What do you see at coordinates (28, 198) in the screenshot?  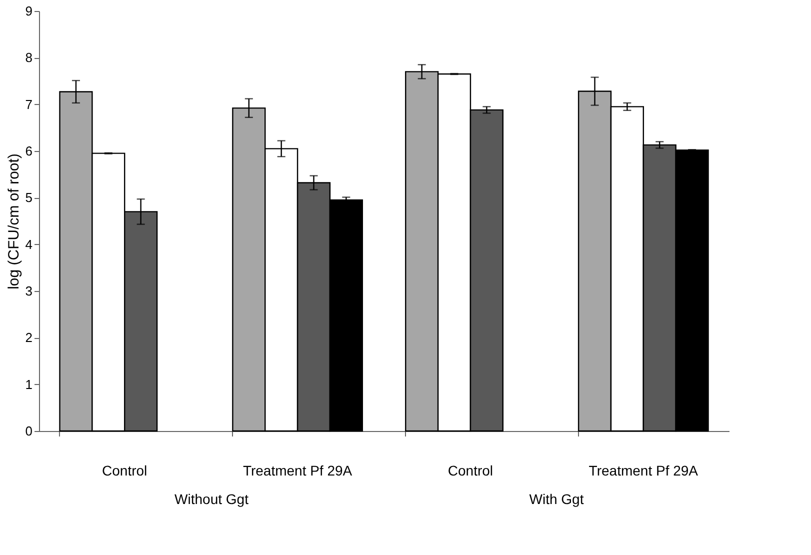 I see `y-tick-label: 5` at bounding box center [28, 198].